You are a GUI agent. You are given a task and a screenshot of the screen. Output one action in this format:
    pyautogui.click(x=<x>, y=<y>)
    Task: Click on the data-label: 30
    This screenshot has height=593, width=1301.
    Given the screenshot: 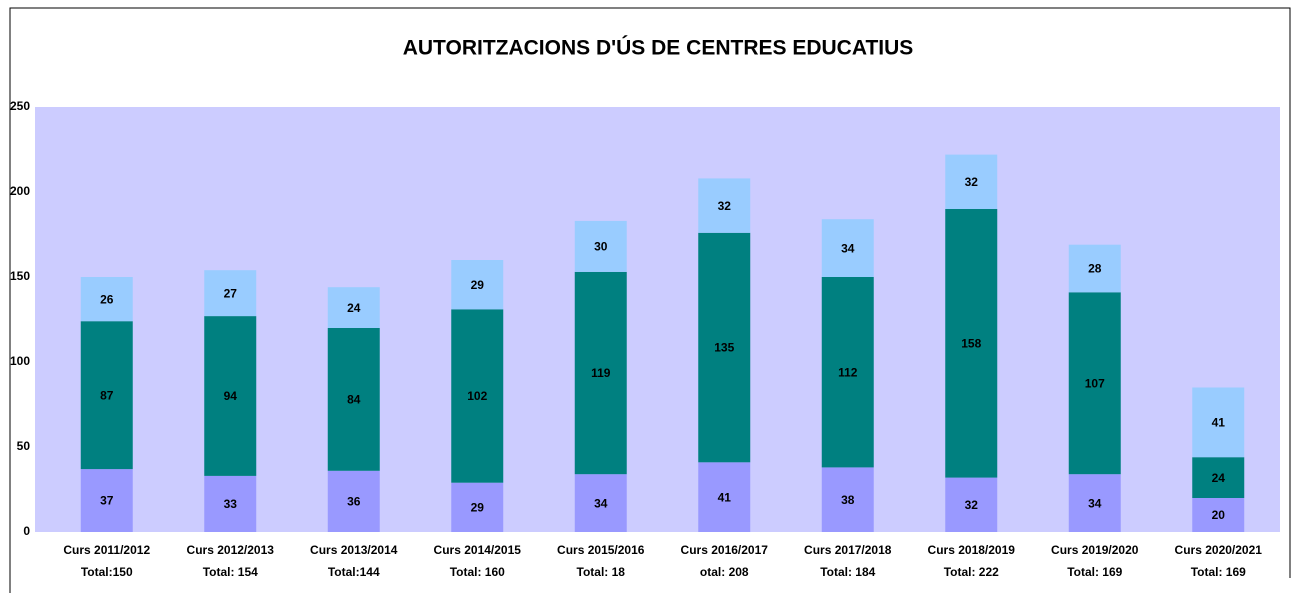 What is the action you would take?
    pyautogui.click(x=601, y=247)
    